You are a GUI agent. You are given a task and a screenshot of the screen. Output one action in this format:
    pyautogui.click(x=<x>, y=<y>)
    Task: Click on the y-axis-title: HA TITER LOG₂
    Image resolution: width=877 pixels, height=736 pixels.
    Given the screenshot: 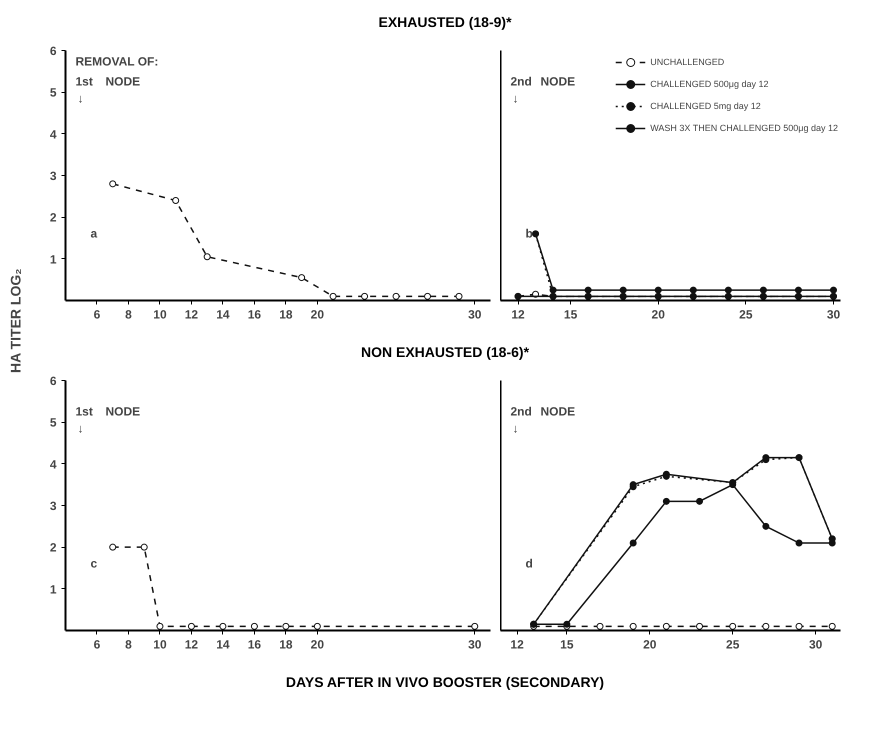 What is the action you would take?
    pyautogui.click(x=16, y=320)
    